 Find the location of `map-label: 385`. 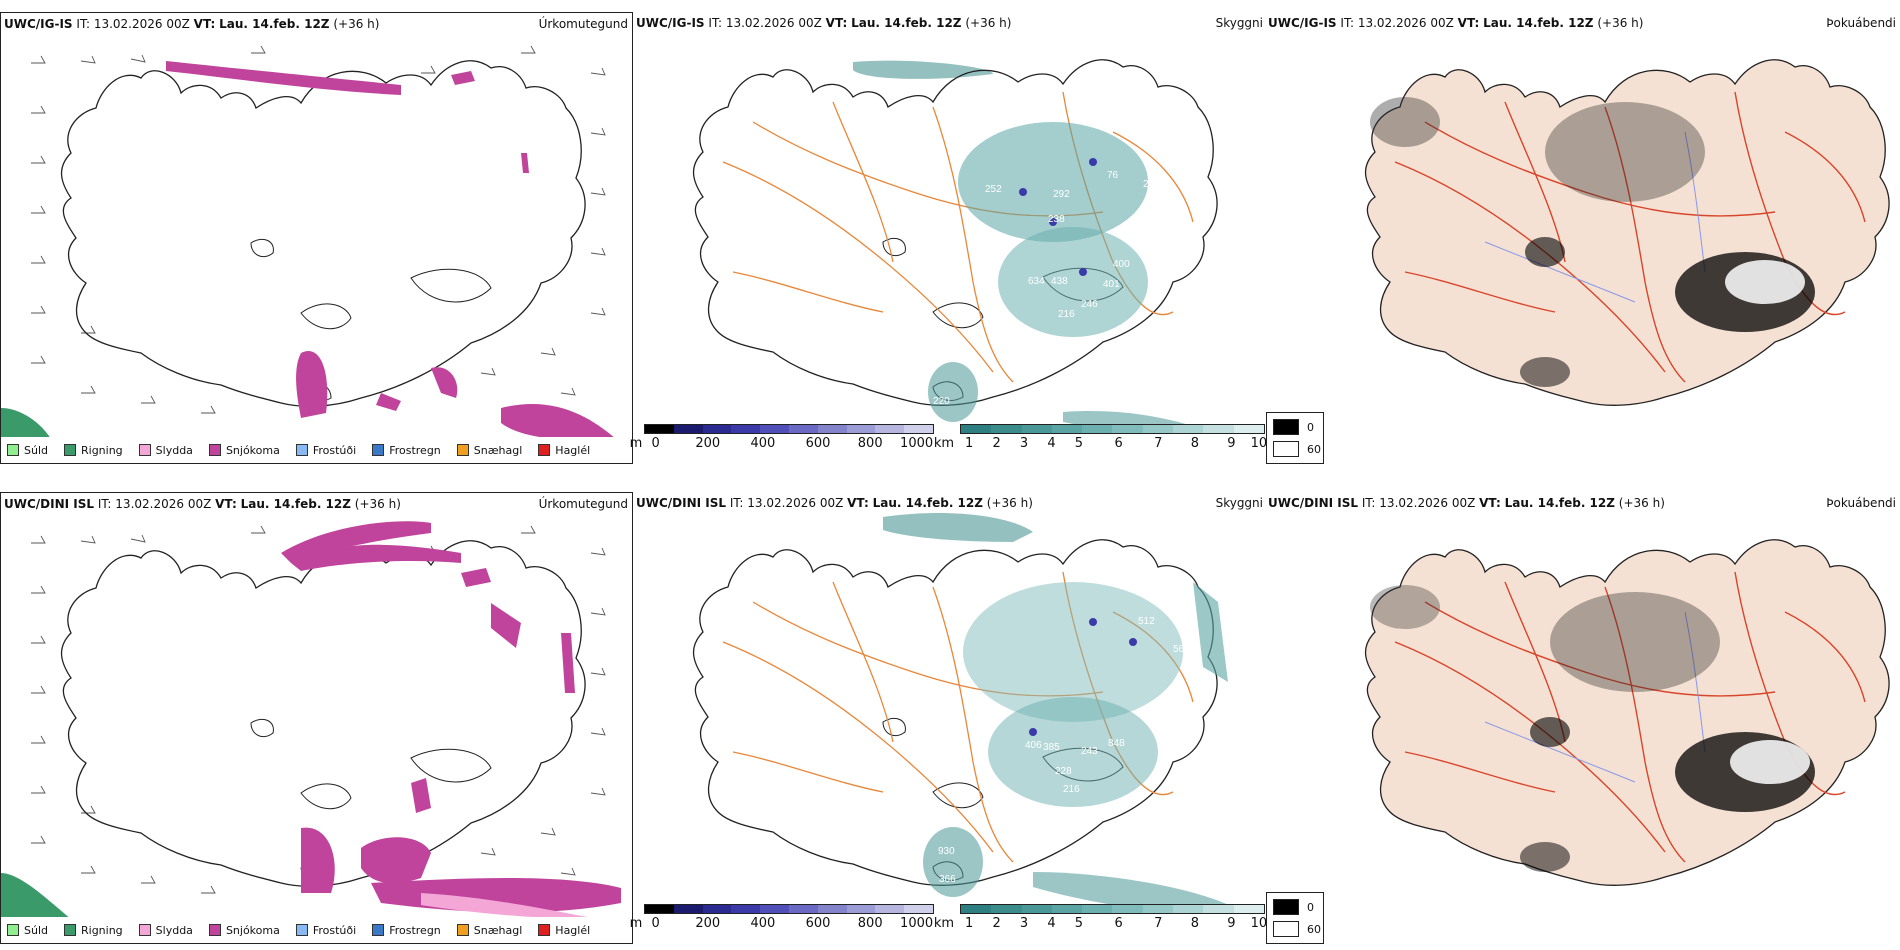

map-label: 385 is located at coordinates (1051, 747).